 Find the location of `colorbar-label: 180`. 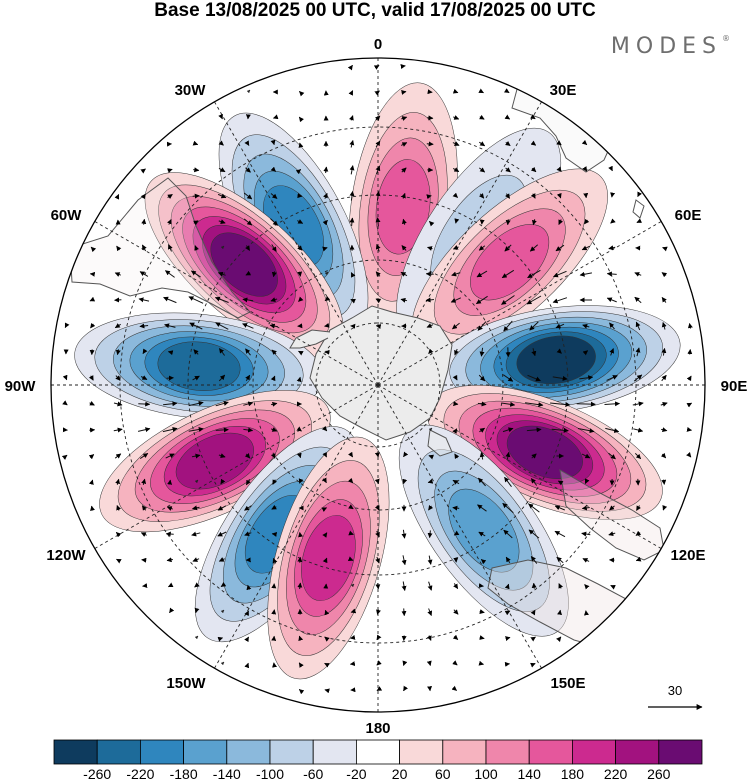

colorbar-label: 180 is located at coordinates (573, 774).